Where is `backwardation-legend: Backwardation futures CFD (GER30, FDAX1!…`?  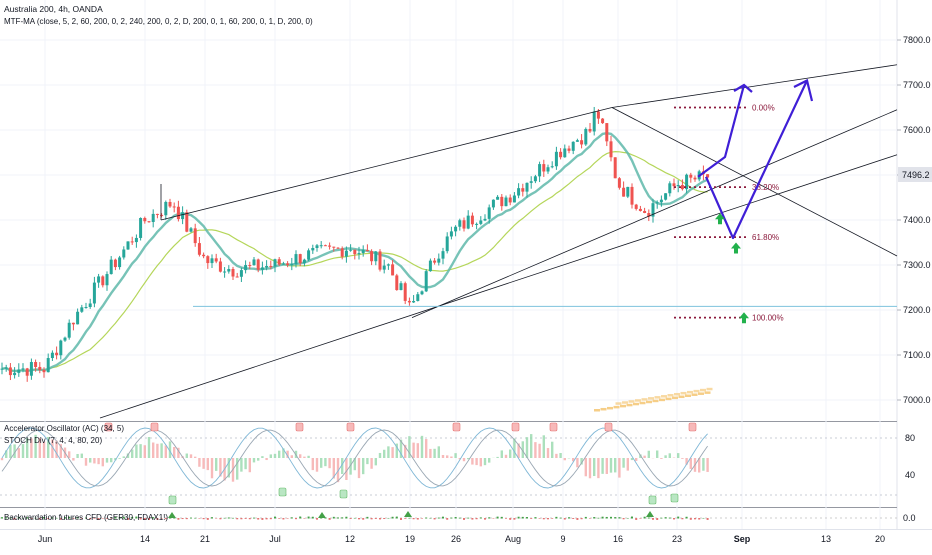
backwardation-legend: Backwardation futures CFD (GER30, FDAX1!… is located at coordinates (86, 517).